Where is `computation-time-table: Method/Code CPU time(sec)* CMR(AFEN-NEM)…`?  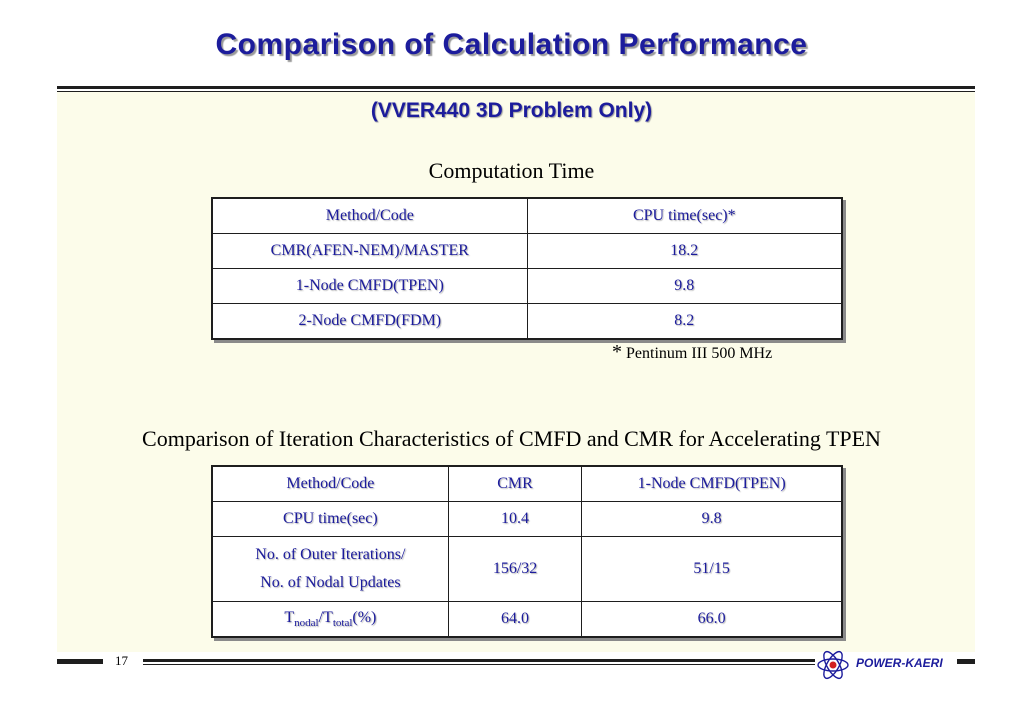 computation-time-table: Method/Code CPU time(sec)* CMR(AFEN-NEM)… is located at coordinates (527, 268).